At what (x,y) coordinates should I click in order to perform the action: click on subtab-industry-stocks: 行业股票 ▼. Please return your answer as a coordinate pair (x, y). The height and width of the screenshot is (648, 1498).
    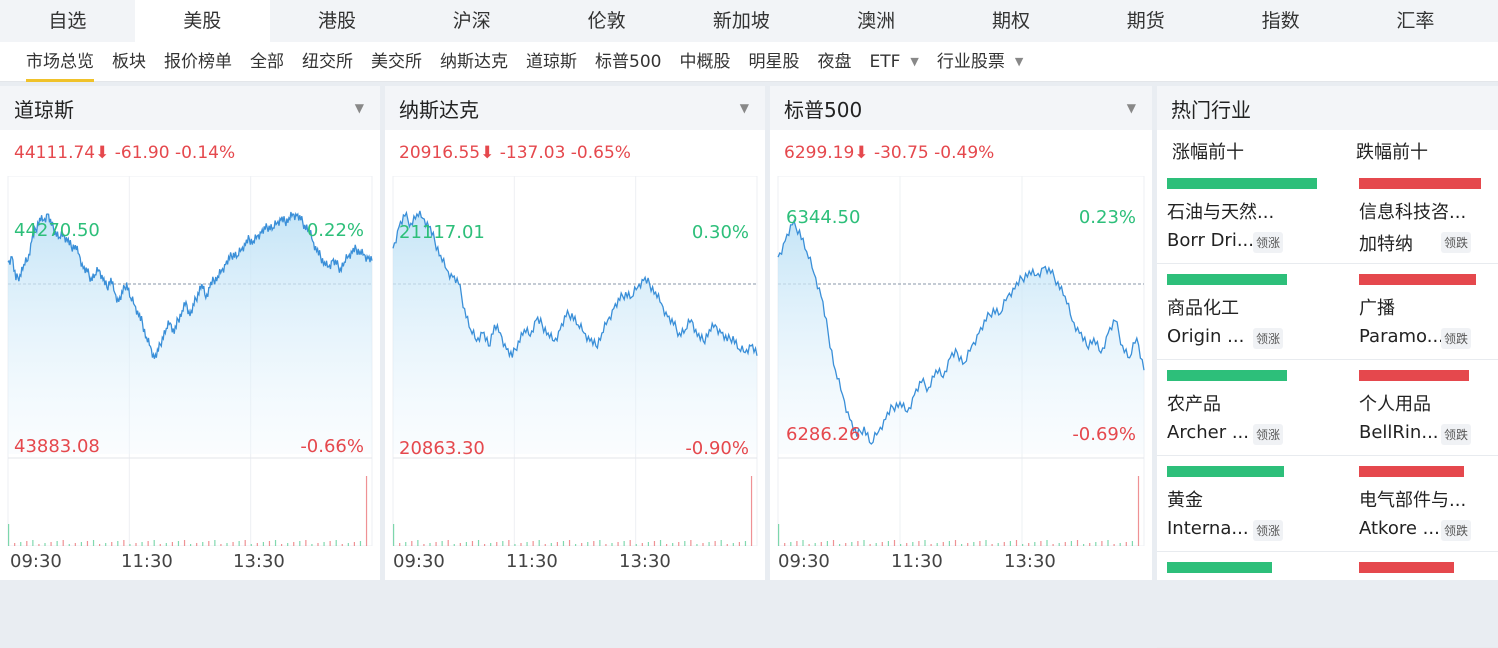
    Looking at the image, I should click on (980, 62).